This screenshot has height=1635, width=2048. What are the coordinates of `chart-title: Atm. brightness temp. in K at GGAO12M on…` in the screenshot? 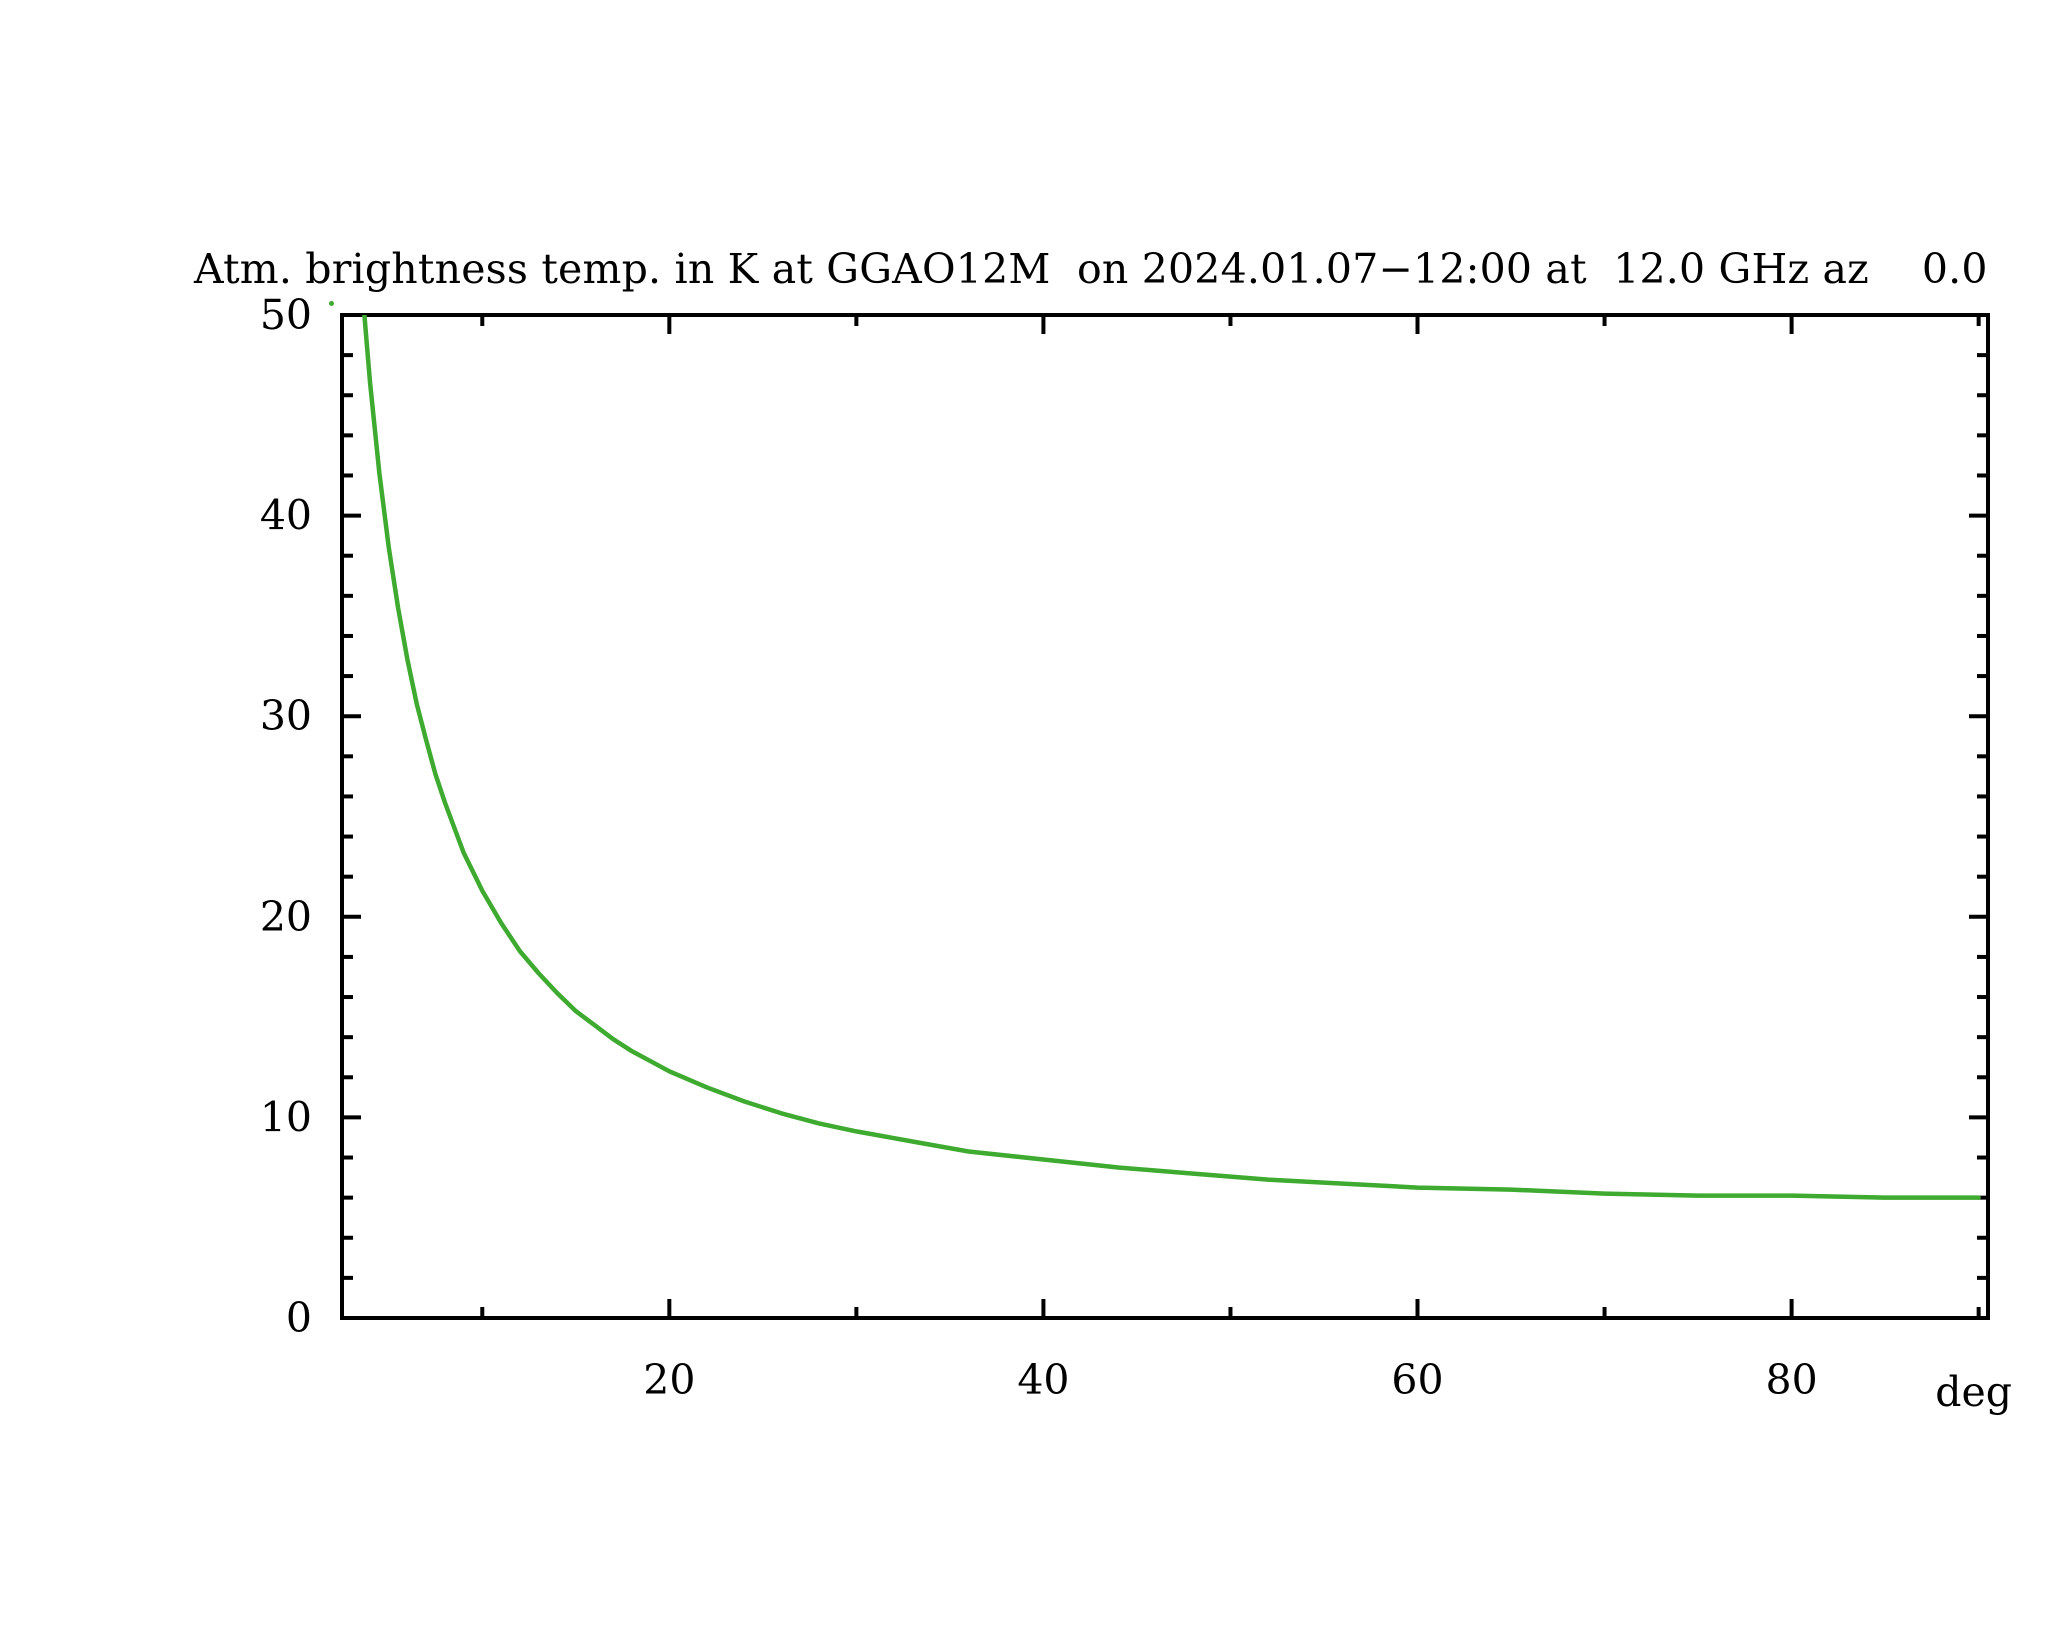 It's located at (1091, 269).